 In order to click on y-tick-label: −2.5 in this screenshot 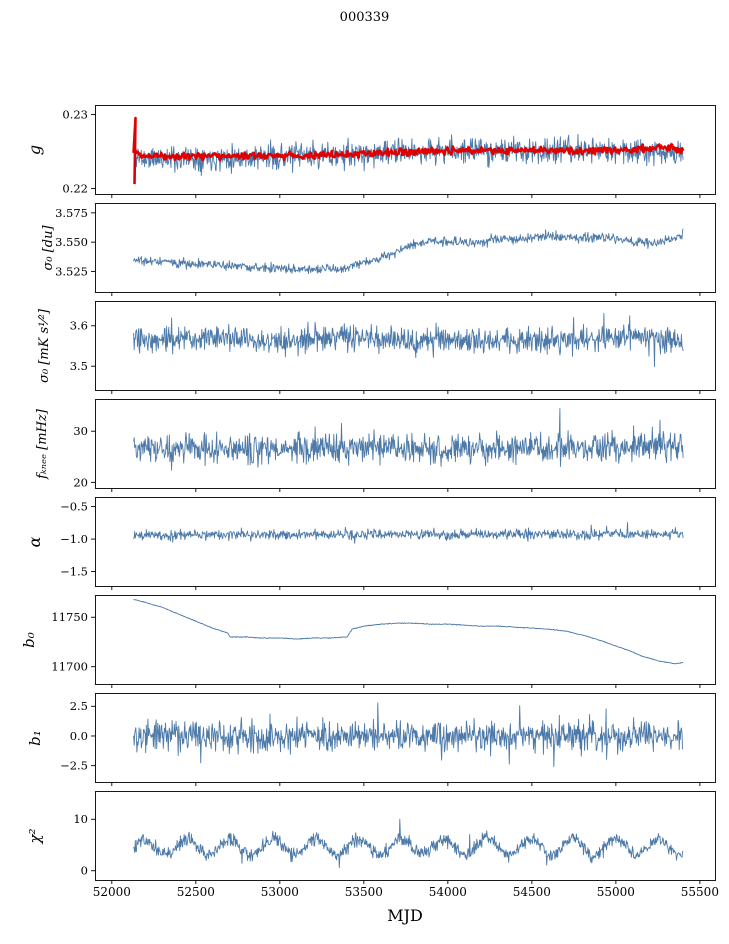, I will do `click(74, 766)`.